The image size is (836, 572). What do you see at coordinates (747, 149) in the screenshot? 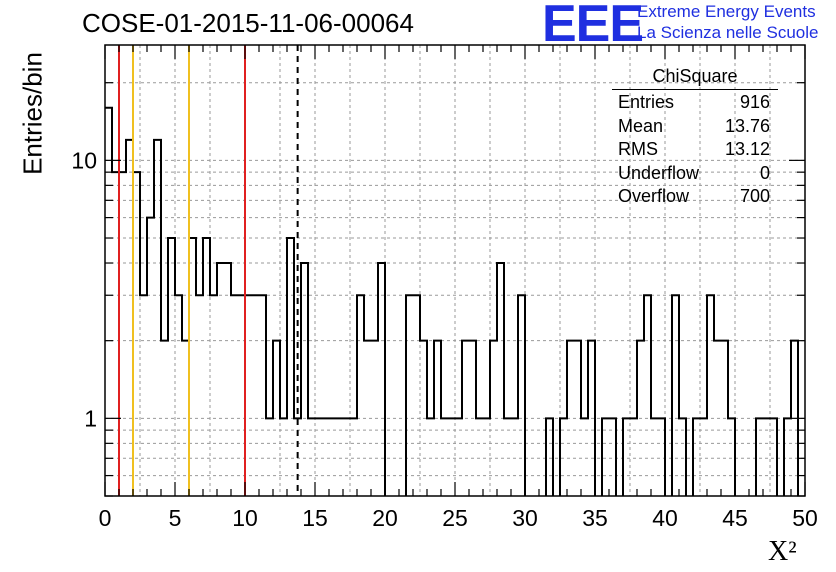
I see `stats-value: 13.12` at bounding box center [747, 149].